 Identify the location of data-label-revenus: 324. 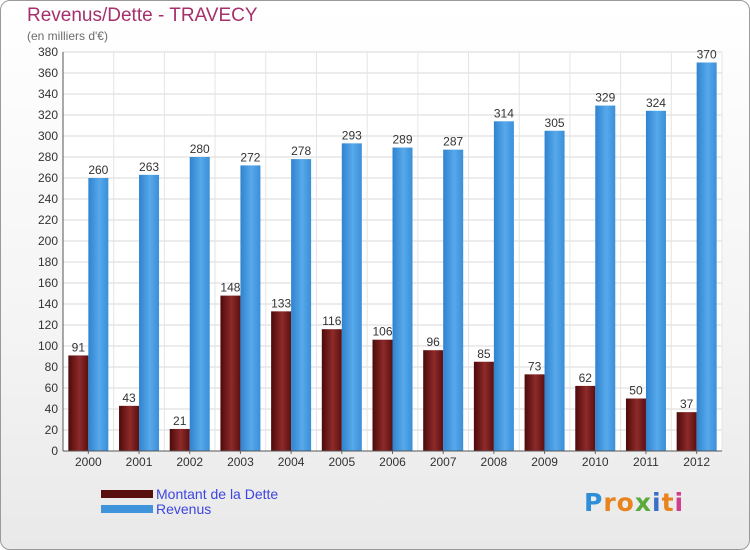
(656, 103).